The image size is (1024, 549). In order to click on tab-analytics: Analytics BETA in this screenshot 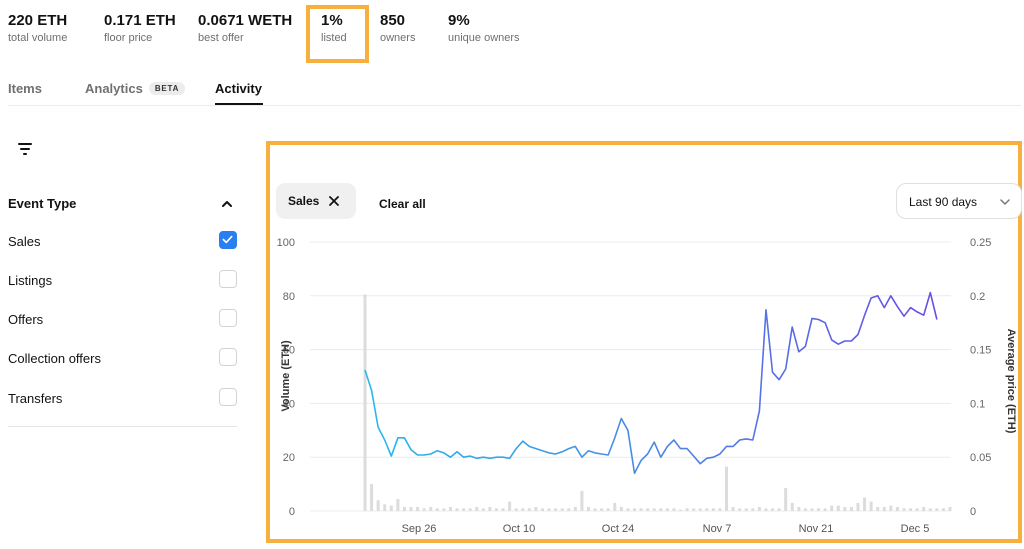, I will do `click(135, 88)`.